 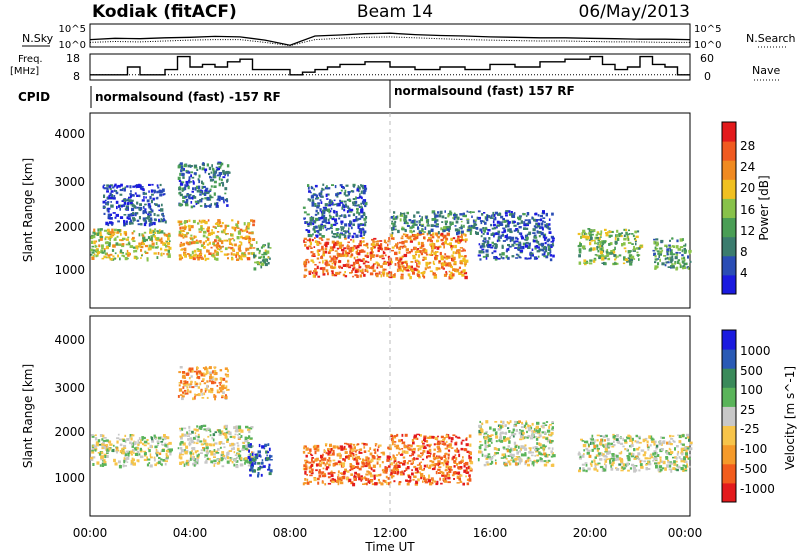 What do you see at coordinates (707, 58) in the screenshot?
I see `freq-right-tick-top: 60` at bounding box center [707, 58].